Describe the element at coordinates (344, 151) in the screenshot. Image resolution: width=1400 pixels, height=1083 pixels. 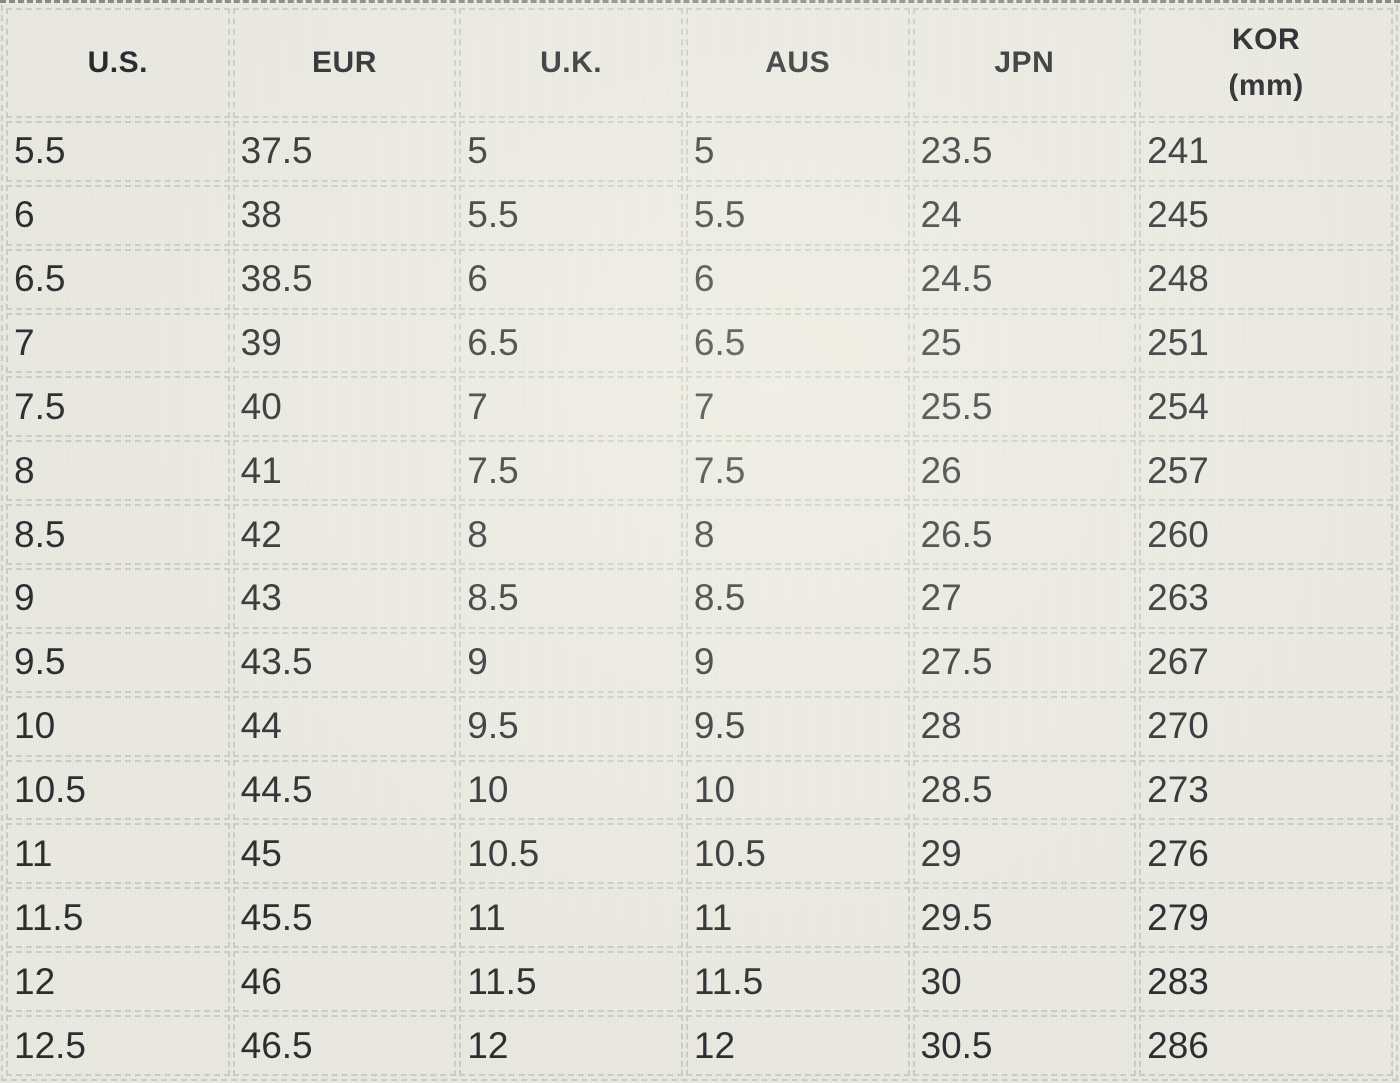
I see `table-cell: 37.5` at that location.